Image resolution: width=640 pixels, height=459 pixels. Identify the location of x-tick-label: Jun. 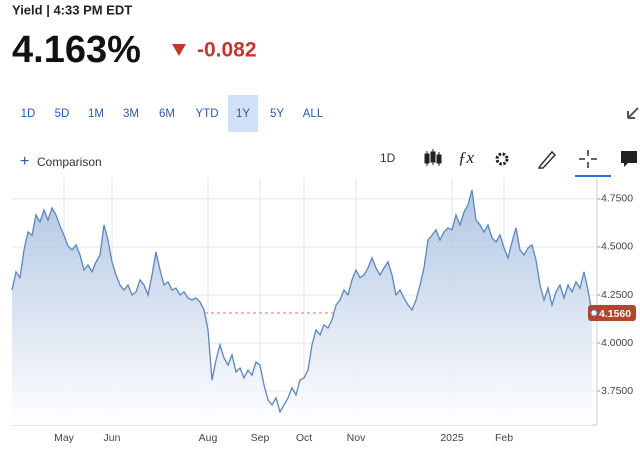
(112, 438).